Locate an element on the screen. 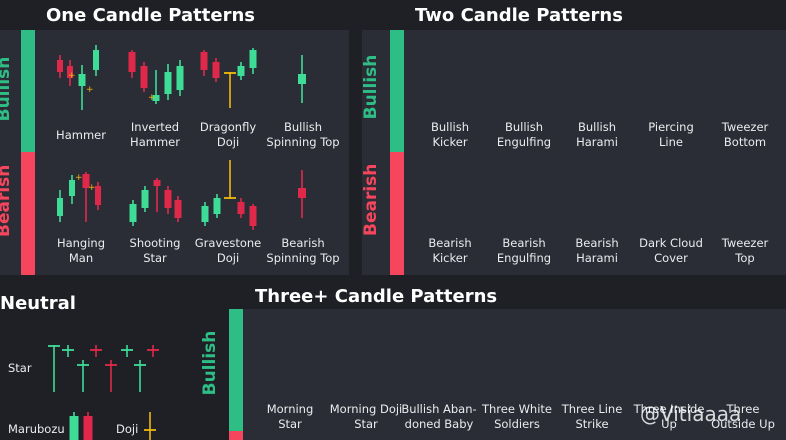 Image resolution: width=786 pixels, height=440 pixels. label-star: Star is located at coordinates (20, 368).